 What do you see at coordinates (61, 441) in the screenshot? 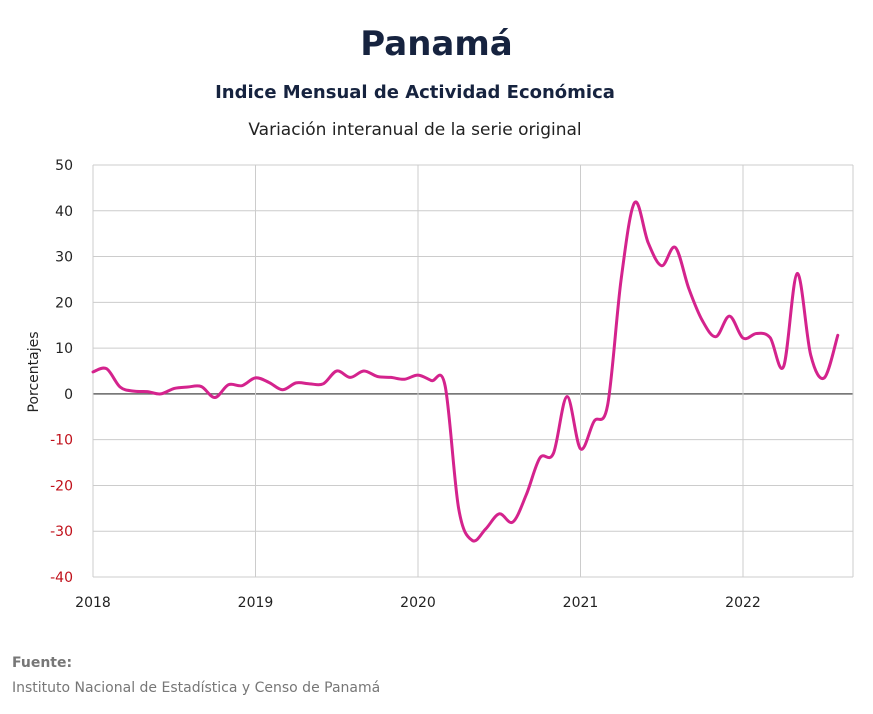
I see `y-tick-label: -10` at bounding box center [61, 441].